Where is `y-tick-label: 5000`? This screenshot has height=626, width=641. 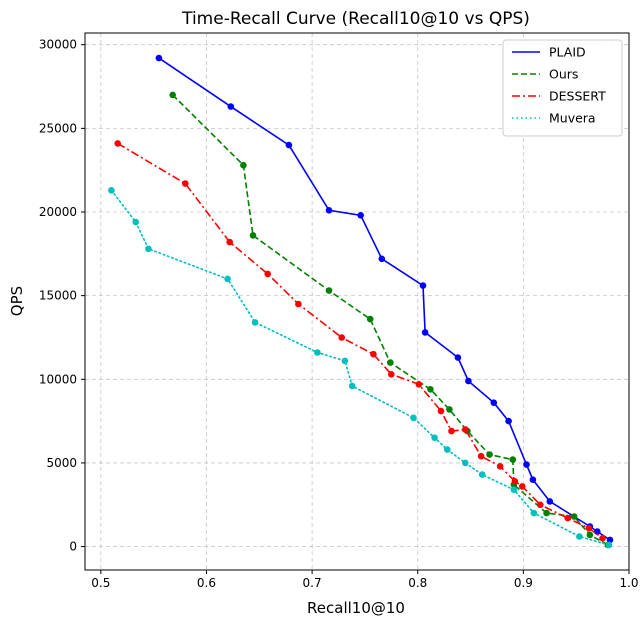
y-tick-label: 5000 is located at coordinates (61, 463).